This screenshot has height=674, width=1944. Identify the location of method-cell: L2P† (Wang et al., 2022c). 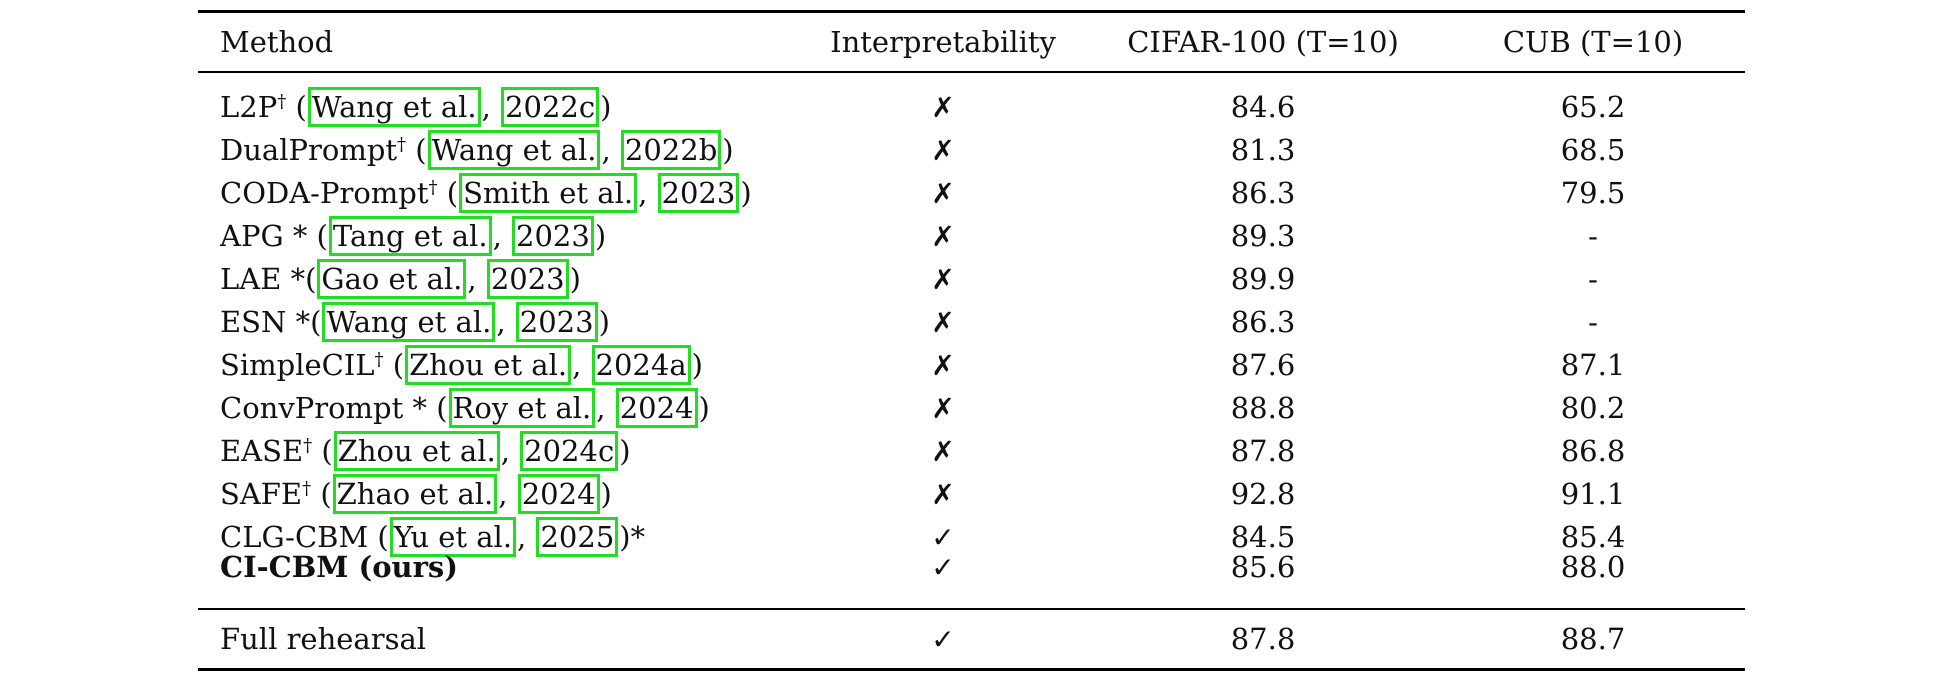
(415, 107).